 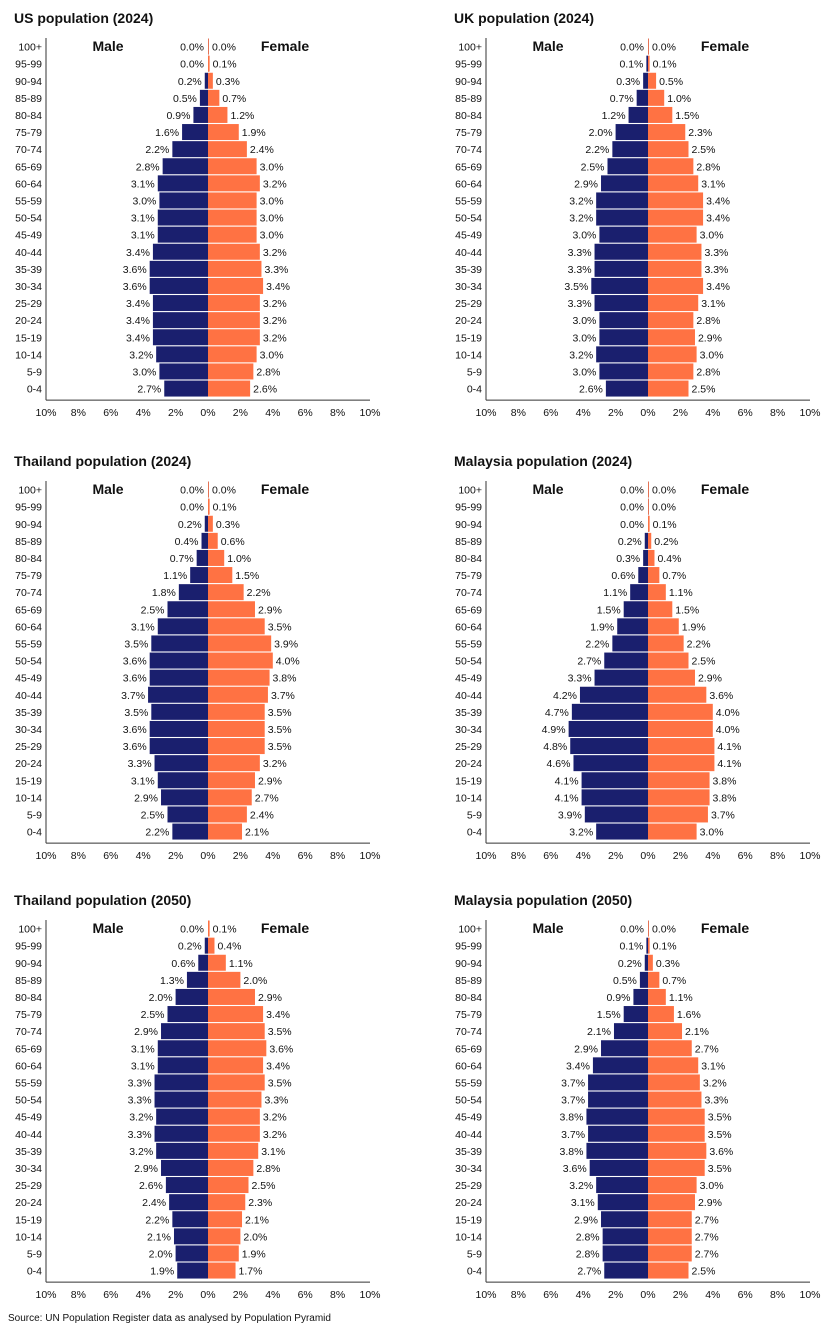 What do you see at coordinates (468, 964) in the screenshot?
I see `age-group-label: 90-94` at bounding box center [468, 964].